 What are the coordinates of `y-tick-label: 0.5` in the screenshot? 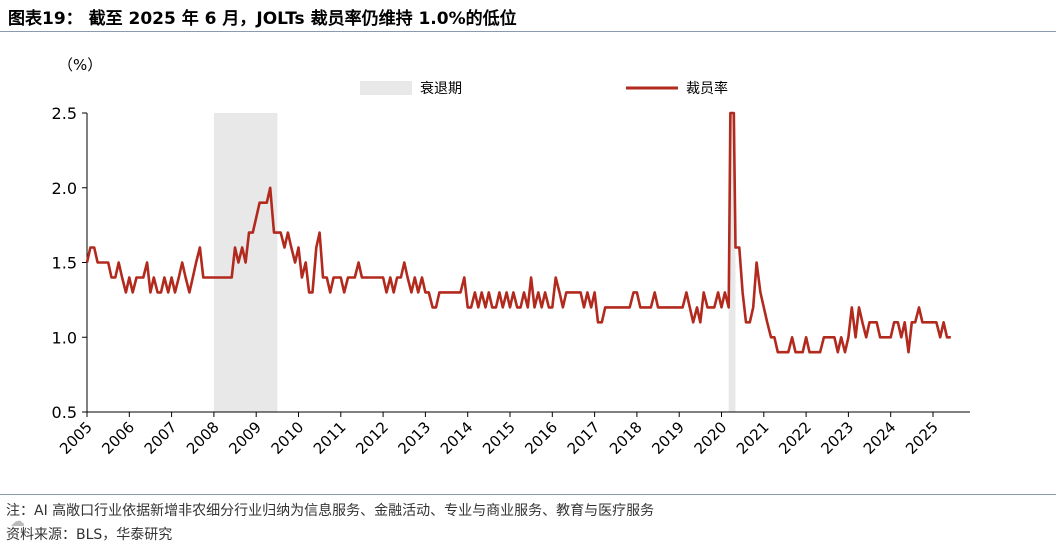 It's located at (64, 412).